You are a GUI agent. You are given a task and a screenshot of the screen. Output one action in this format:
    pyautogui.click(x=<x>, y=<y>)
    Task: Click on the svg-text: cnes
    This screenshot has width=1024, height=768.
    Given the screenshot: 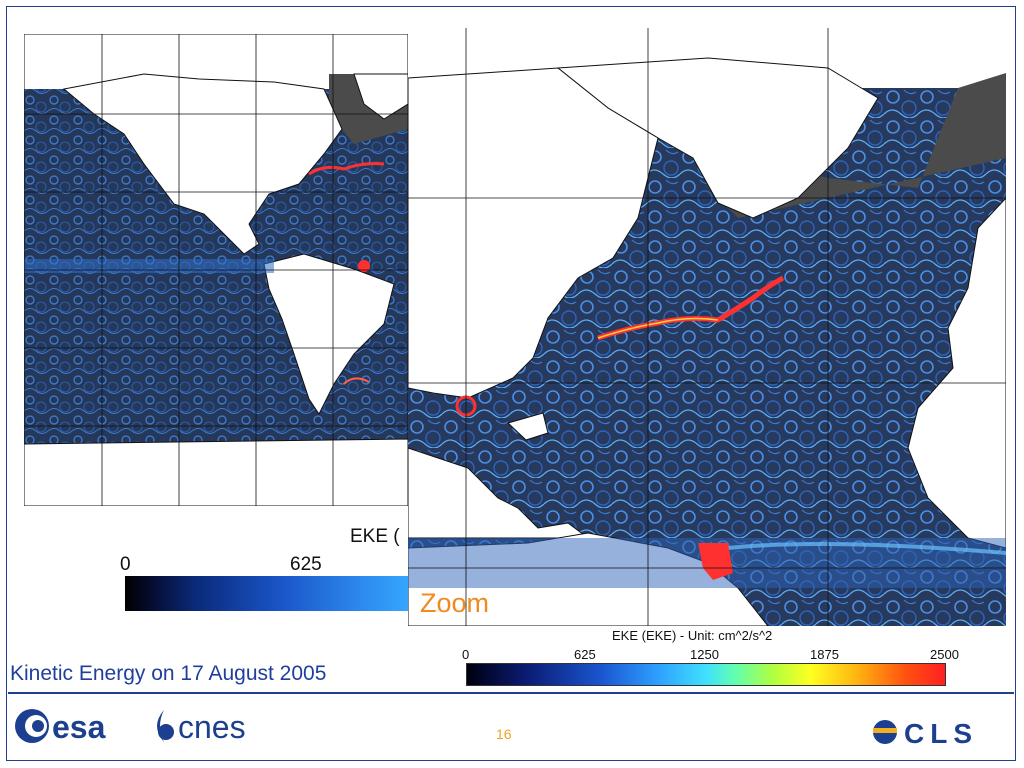 What is the action you would take?
    pyautogui.click(x=212, y=727)
    